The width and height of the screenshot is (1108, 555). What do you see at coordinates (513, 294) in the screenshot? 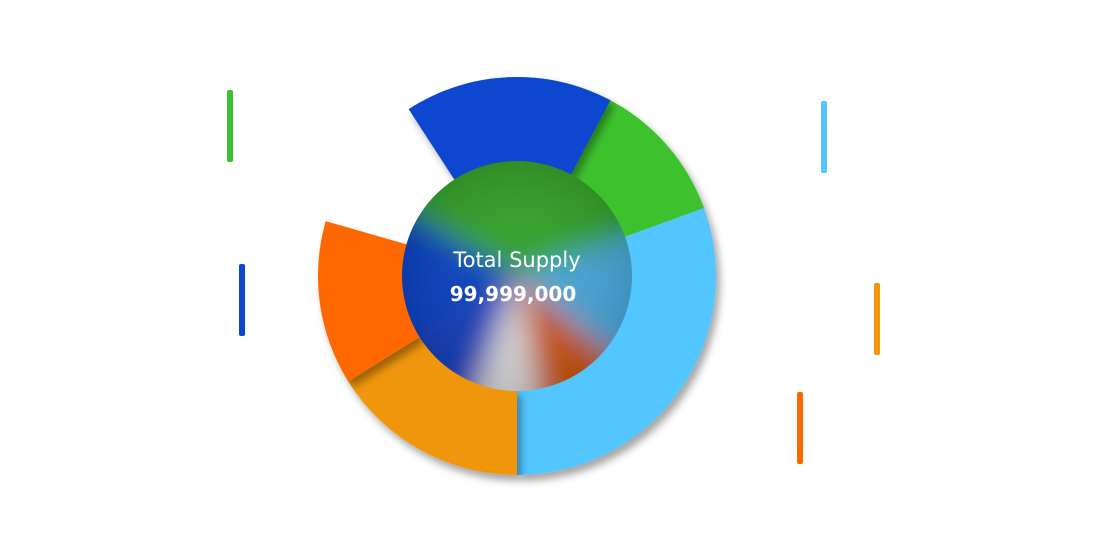
I see `center-value: 99,999,000` at bounding box center [513, 294].